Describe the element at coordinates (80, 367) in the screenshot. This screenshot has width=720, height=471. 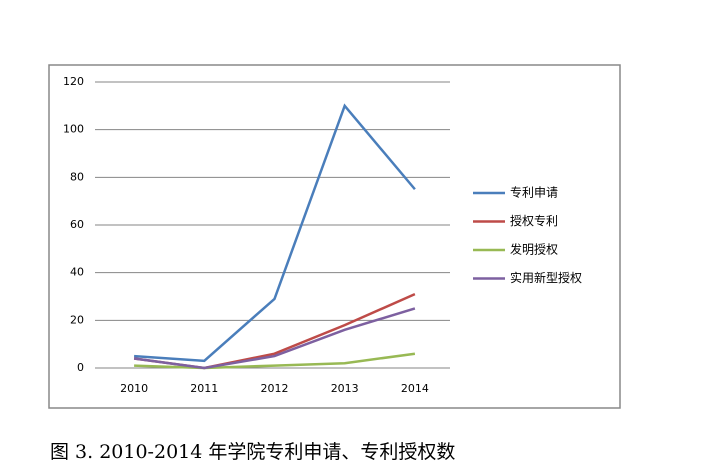
I see `y-tick-label: 0` at that location.